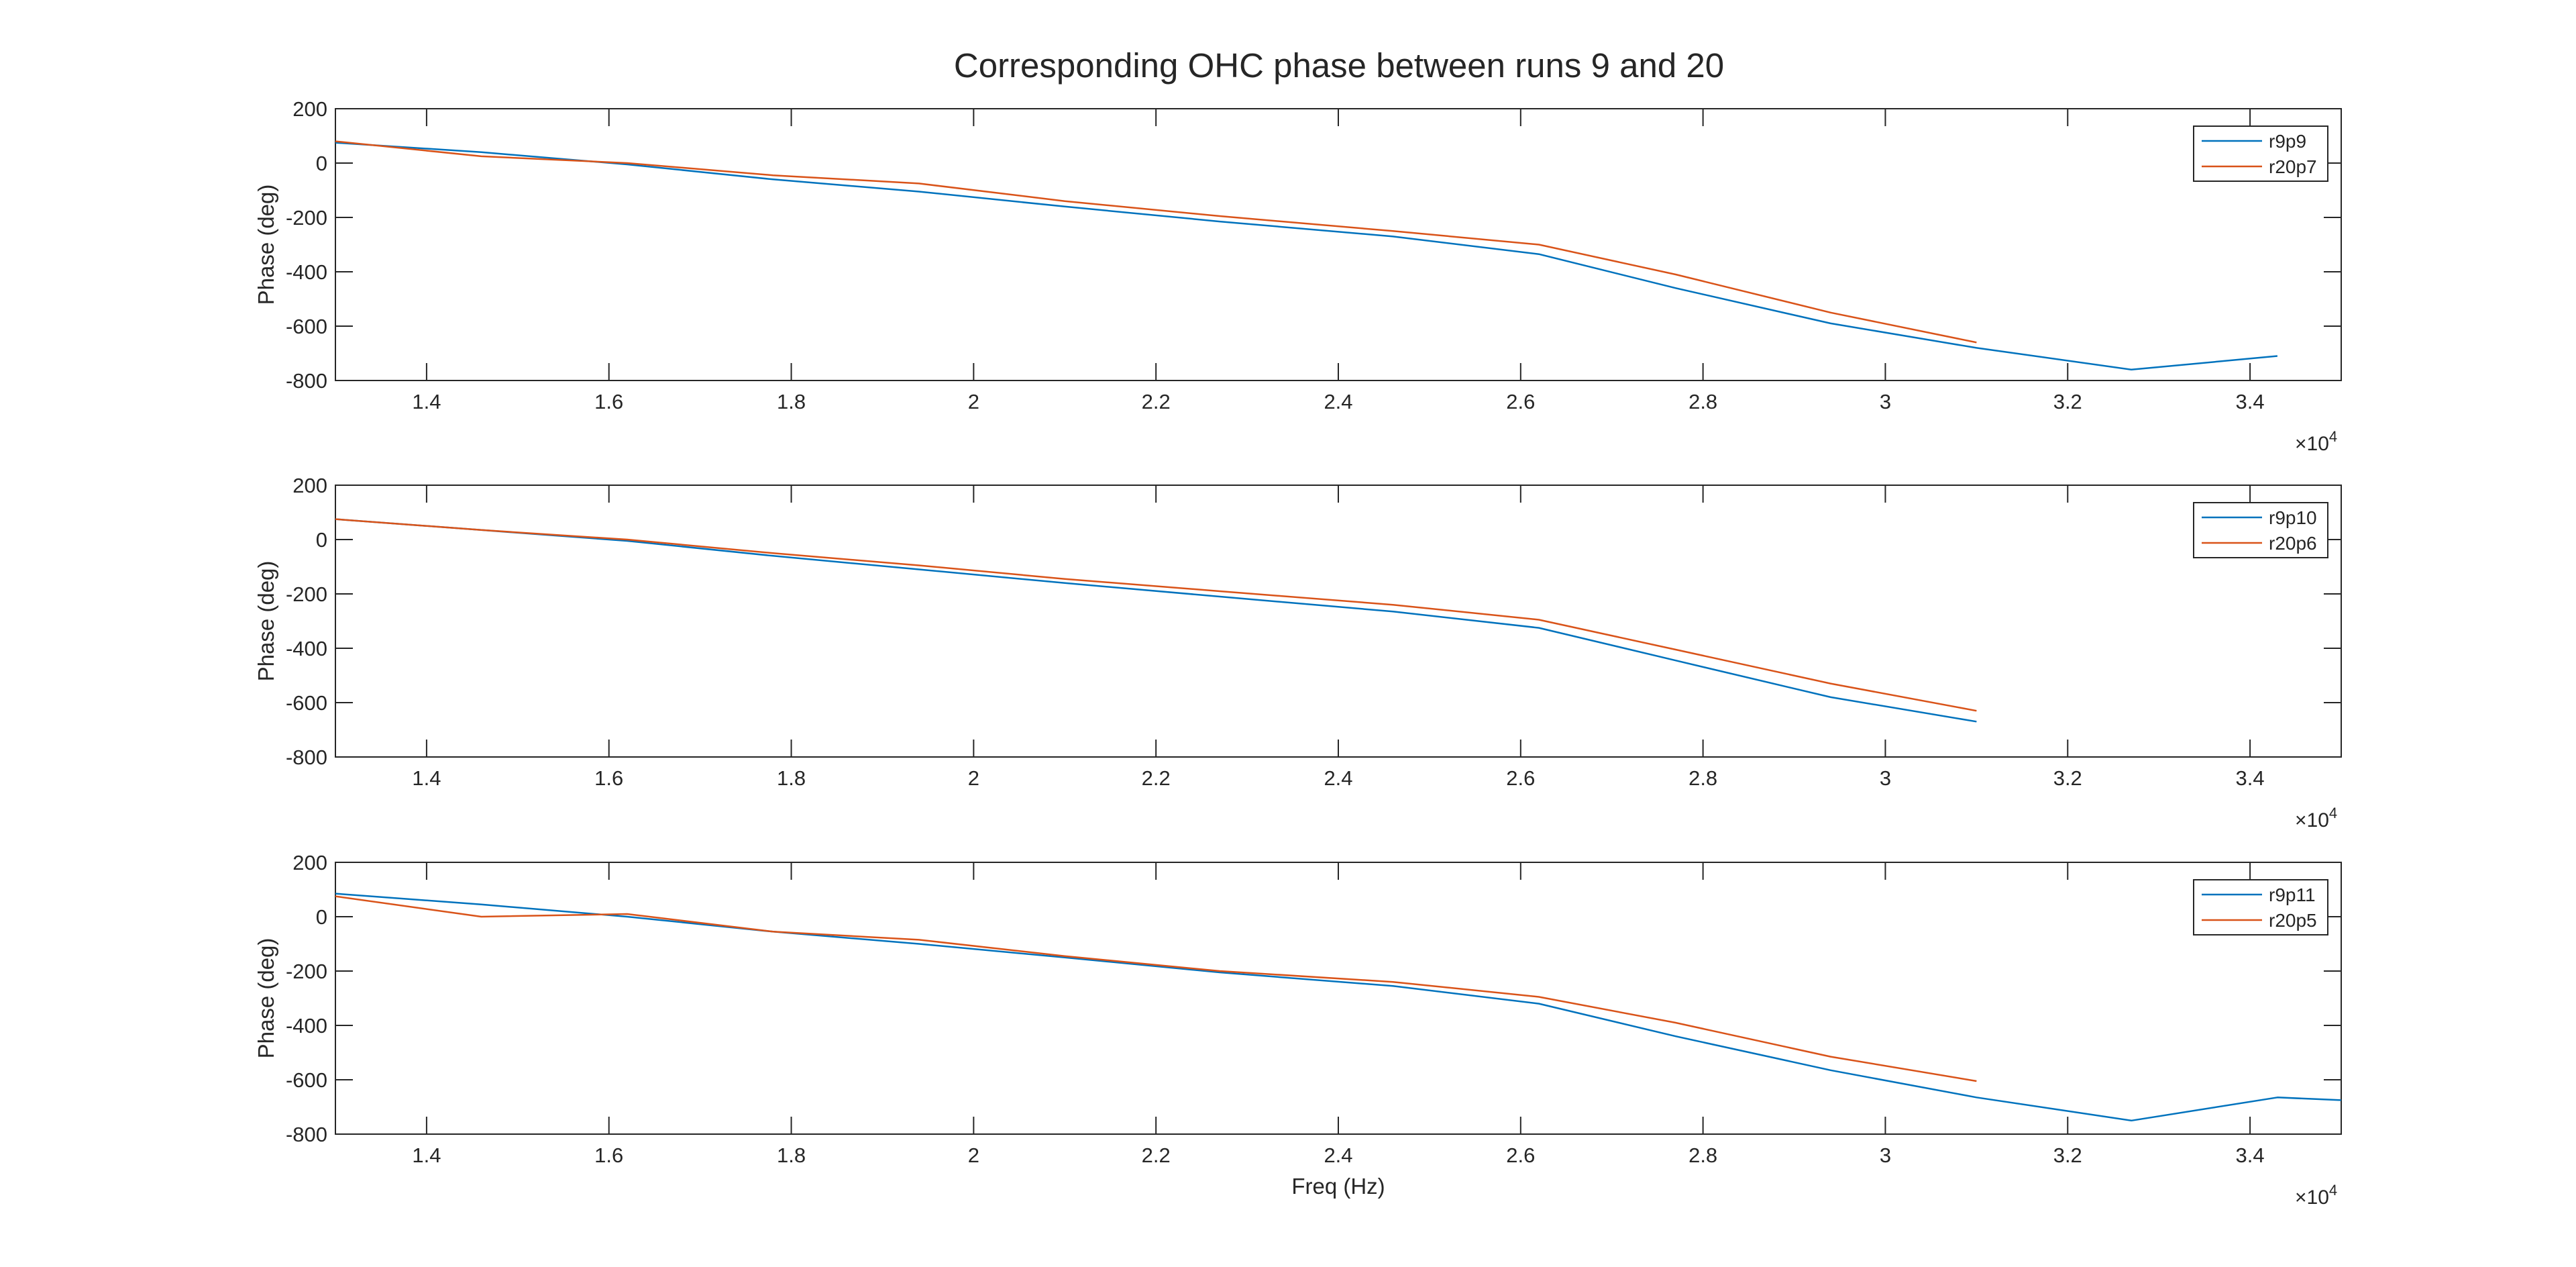 The image size is (2576, 1267). I want to click on series-line-r9p9, so click(1306, 256).